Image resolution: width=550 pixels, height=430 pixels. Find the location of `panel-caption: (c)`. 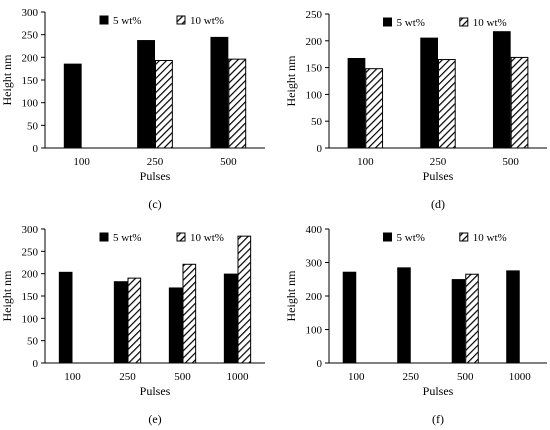

panel-caption: (c) is located at coordinates (154, 204).